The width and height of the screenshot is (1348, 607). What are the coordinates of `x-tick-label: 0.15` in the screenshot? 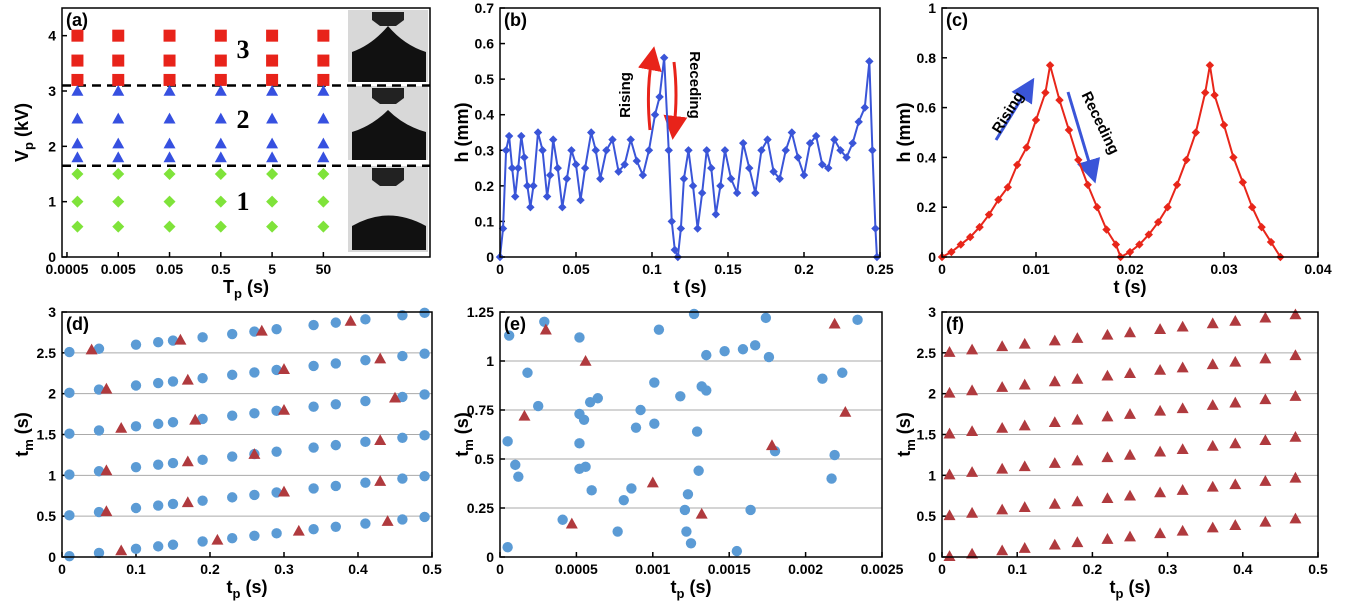 It's located at (727, 269).